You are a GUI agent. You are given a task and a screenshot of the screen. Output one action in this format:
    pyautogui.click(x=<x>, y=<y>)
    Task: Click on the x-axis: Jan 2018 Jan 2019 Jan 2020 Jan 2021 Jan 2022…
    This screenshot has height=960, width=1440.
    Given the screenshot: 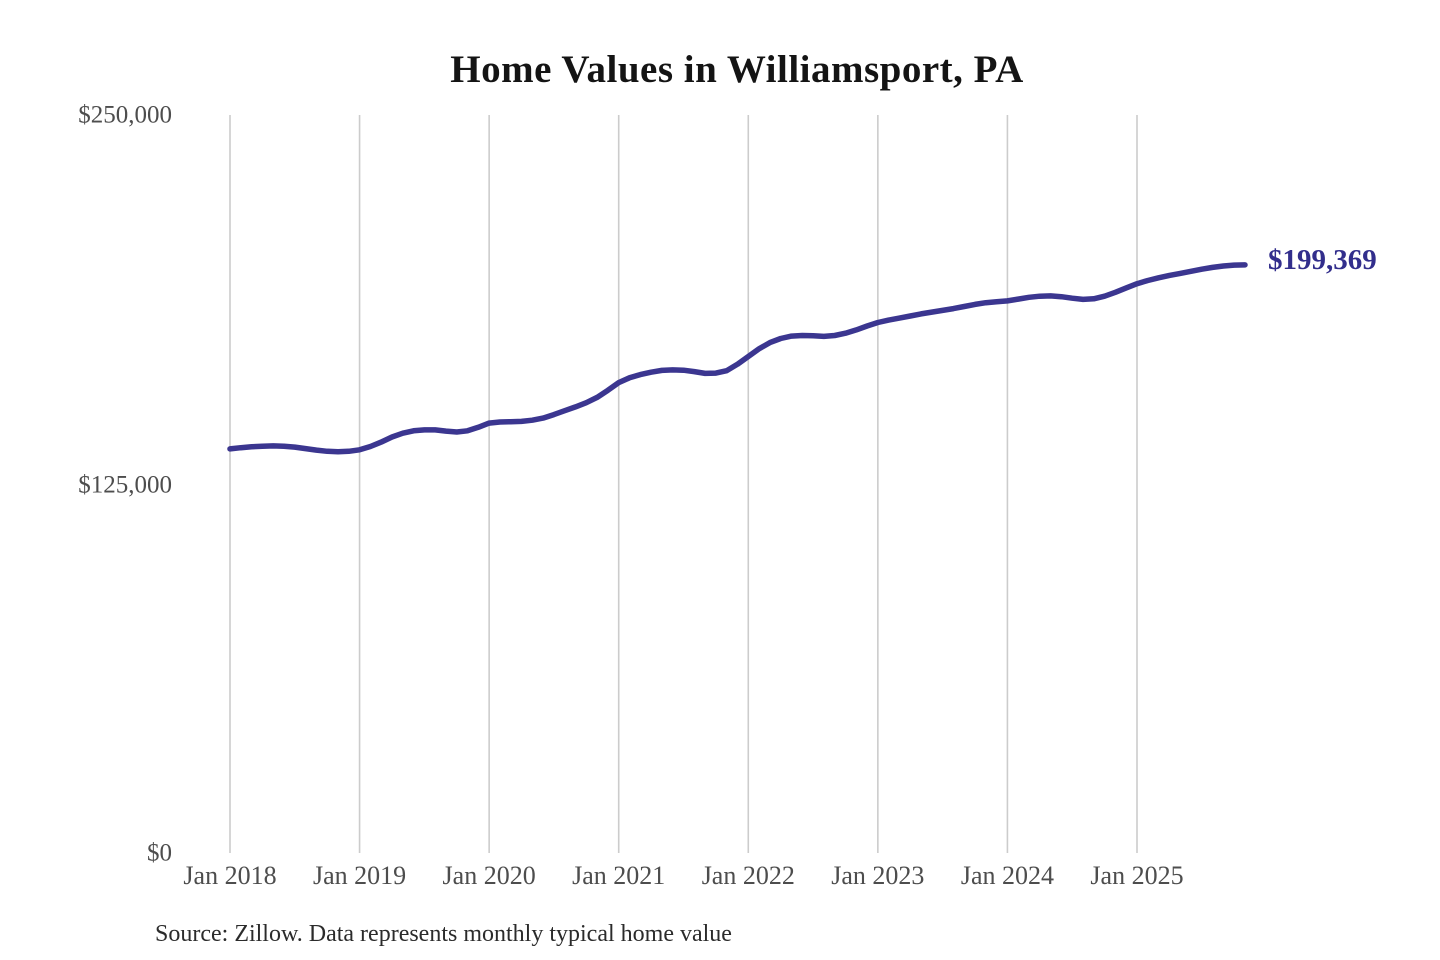 What is the action you would take?
    pyautogui.click(x=683, y=875)
    